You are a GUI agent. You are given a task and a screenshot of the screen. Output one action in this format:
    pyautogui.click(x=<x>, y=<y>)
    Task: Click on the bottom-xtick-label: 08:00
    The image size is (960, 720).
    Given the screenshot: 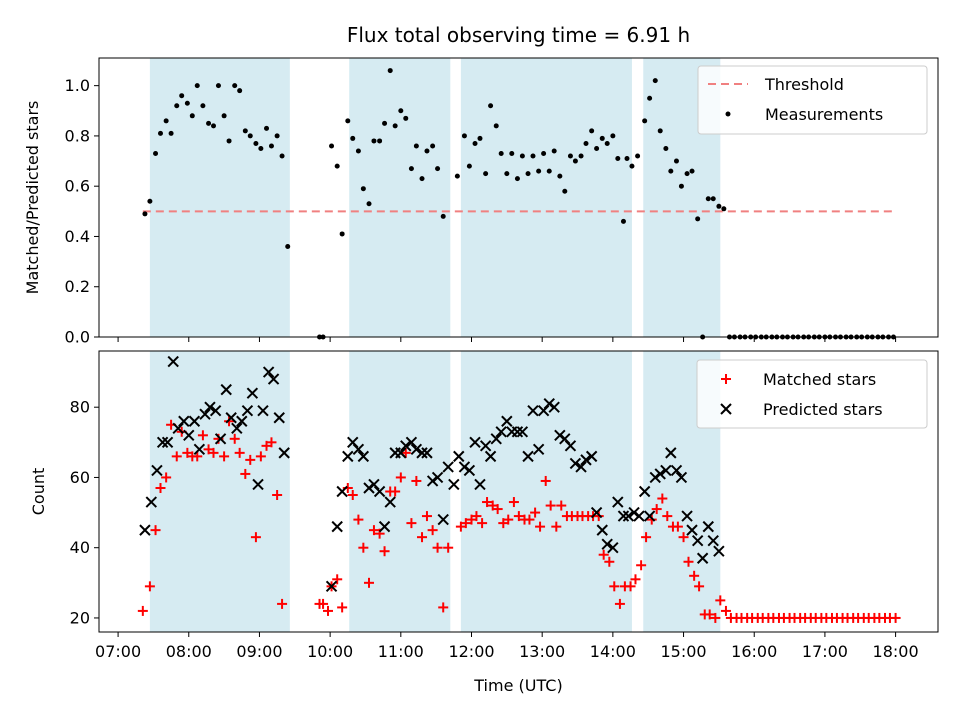 What is the action you would take?
    pyautogui.click(x=189, y=651)
    